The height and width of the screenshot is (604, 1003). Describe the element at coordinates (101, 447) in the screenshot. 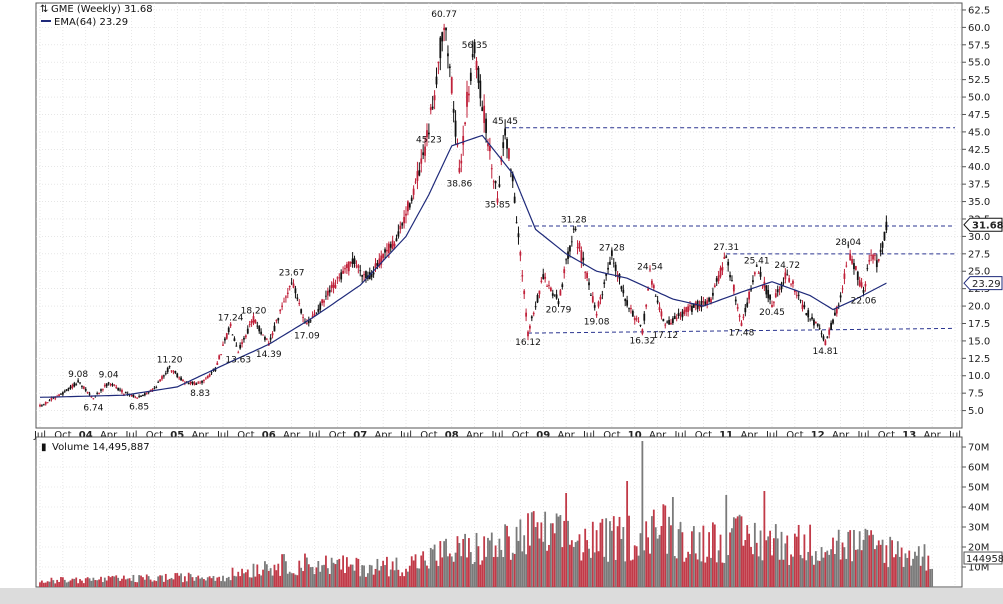

I see `volume-legend-label: Volume 14,495,887` at that location.